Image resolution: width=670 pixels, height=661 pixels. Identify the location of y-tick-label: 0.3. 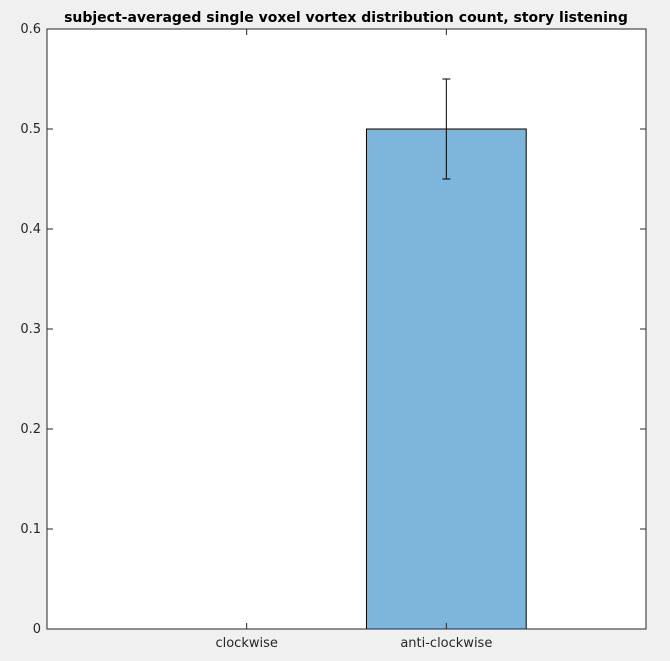
(30, 329).